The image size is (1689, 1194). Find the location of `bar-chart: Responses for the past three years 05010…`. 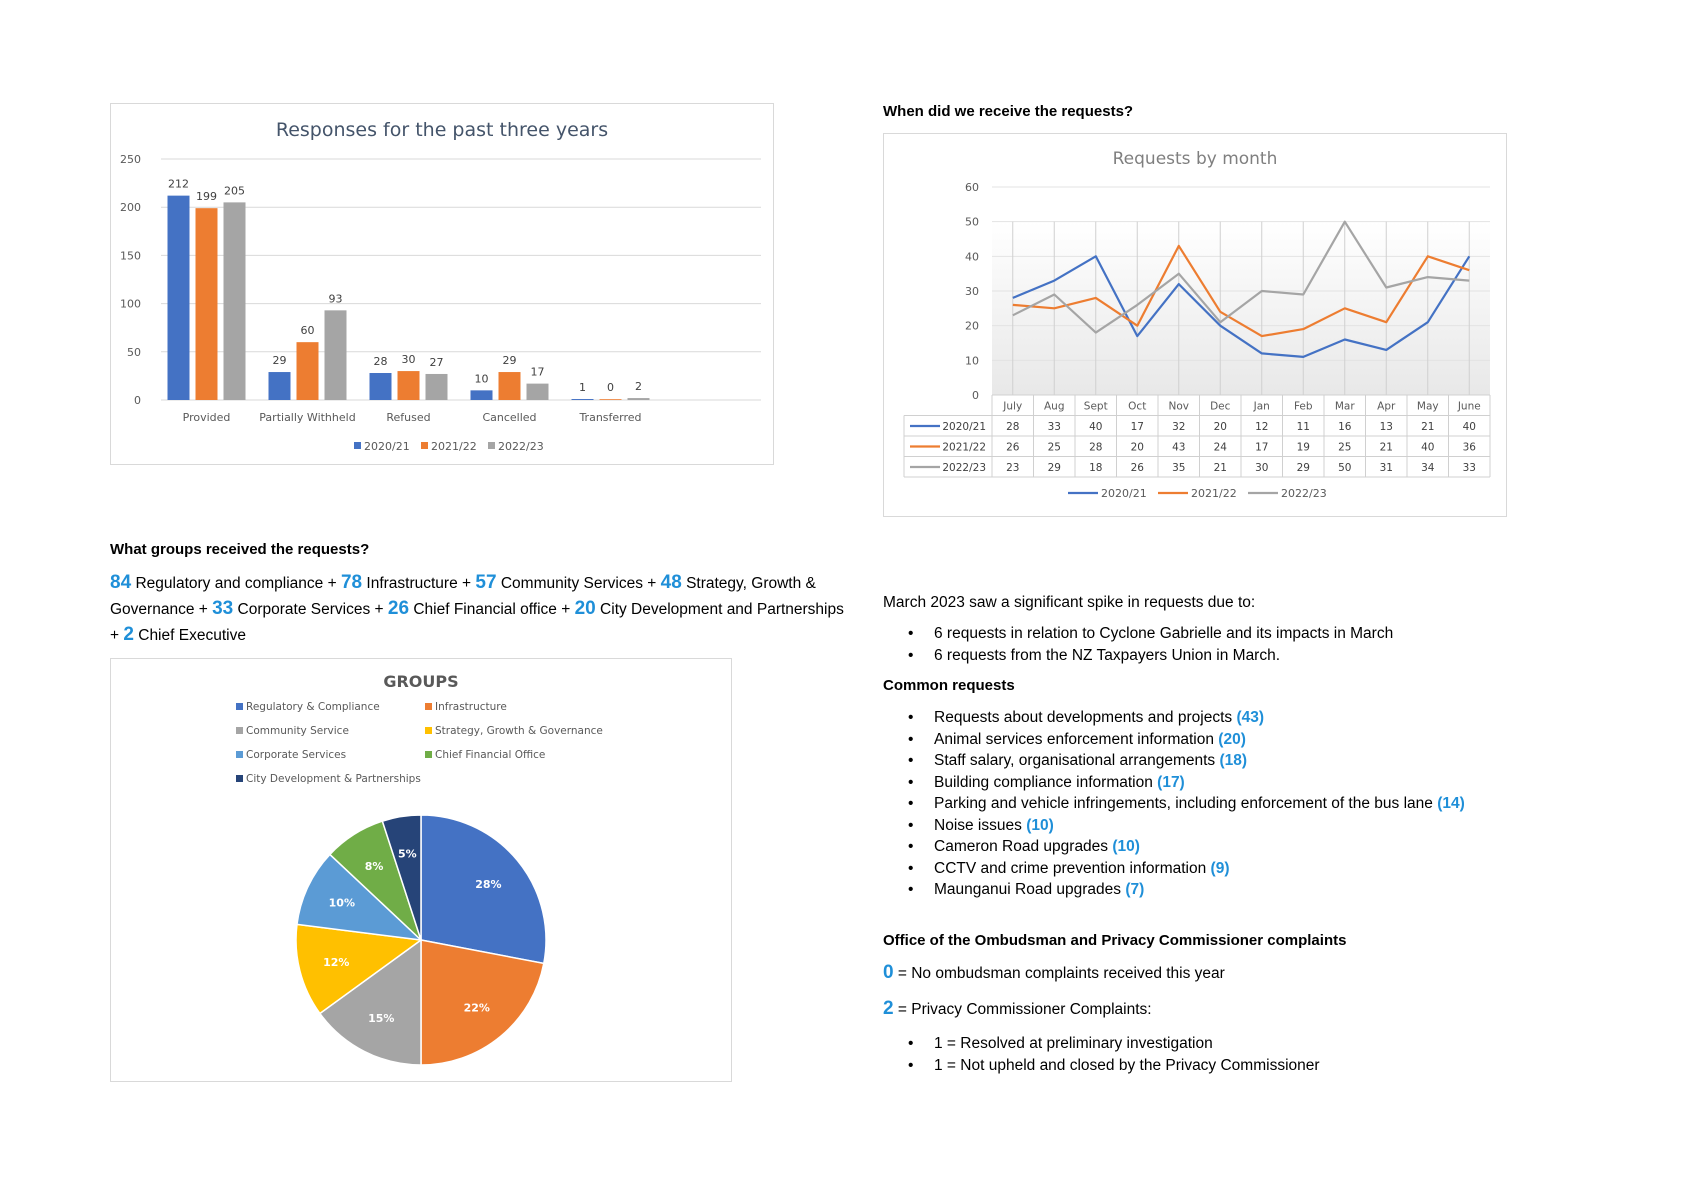

bar-chart: Responses for the past three years 05010… is located at coordinates (440, 286).